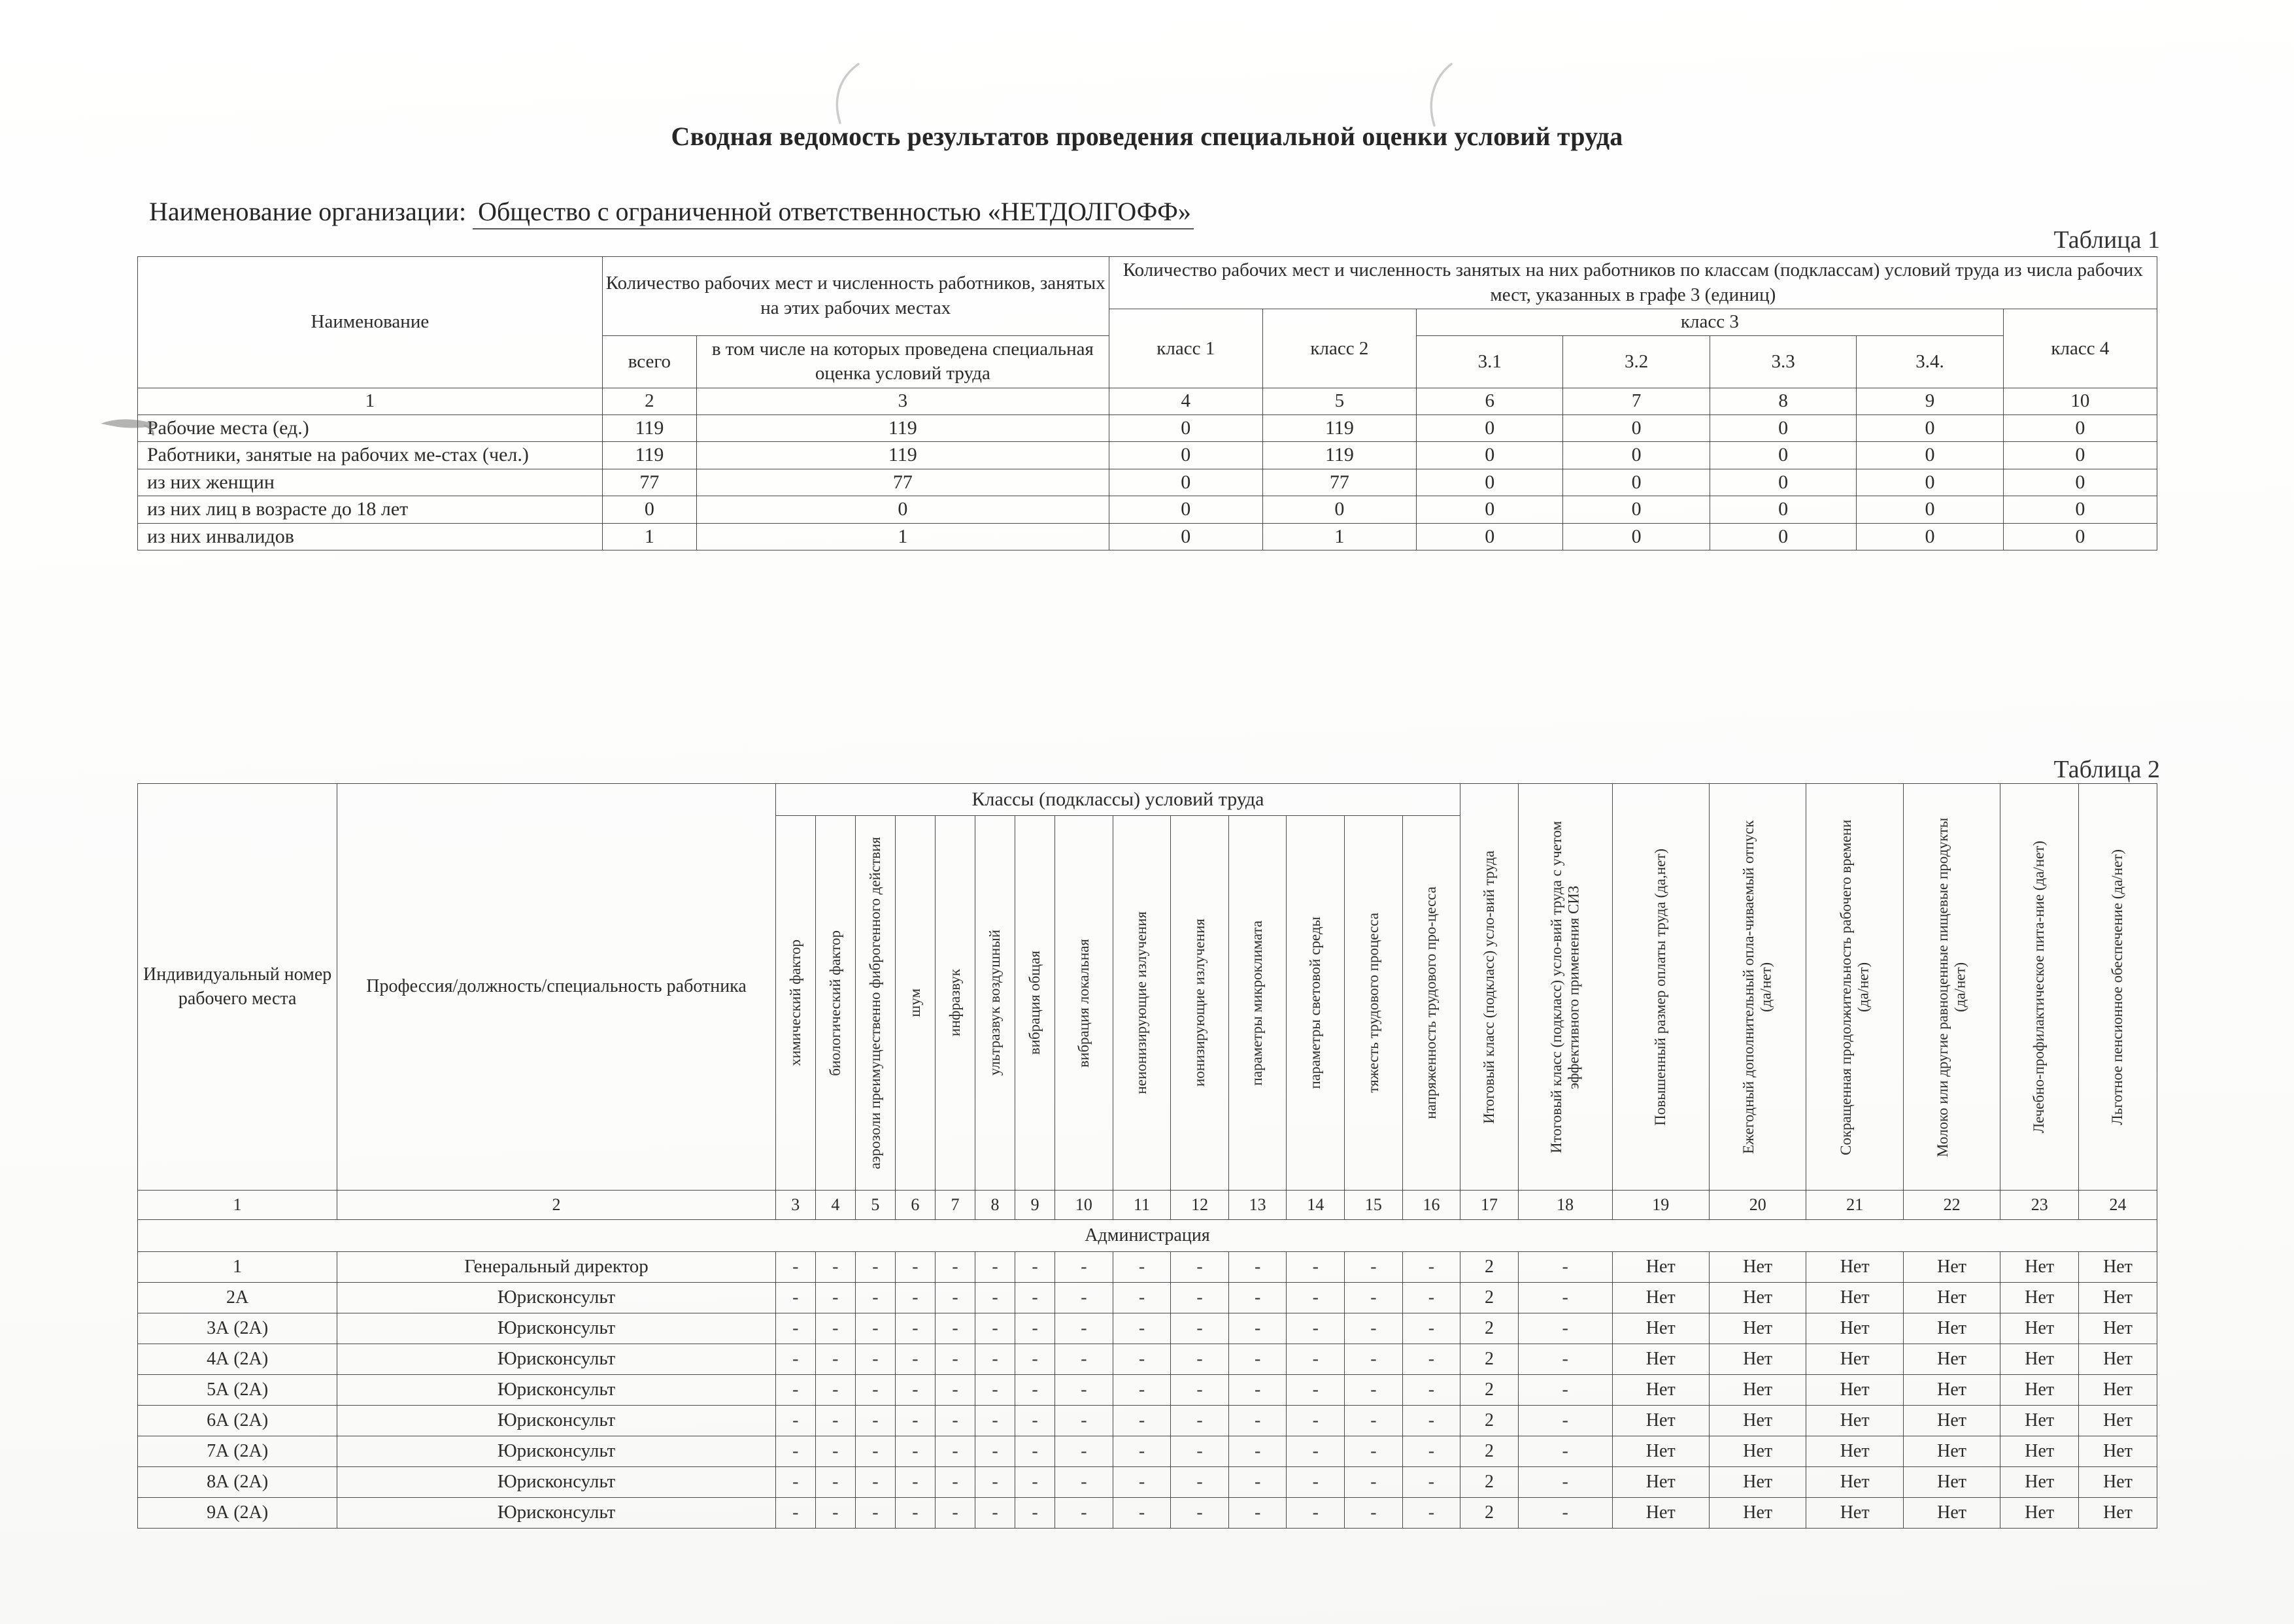  I want to click on table-row: Рабочие места (ед.) 119 119 0 119 0 0 0 0 0, so click(1148, 428).